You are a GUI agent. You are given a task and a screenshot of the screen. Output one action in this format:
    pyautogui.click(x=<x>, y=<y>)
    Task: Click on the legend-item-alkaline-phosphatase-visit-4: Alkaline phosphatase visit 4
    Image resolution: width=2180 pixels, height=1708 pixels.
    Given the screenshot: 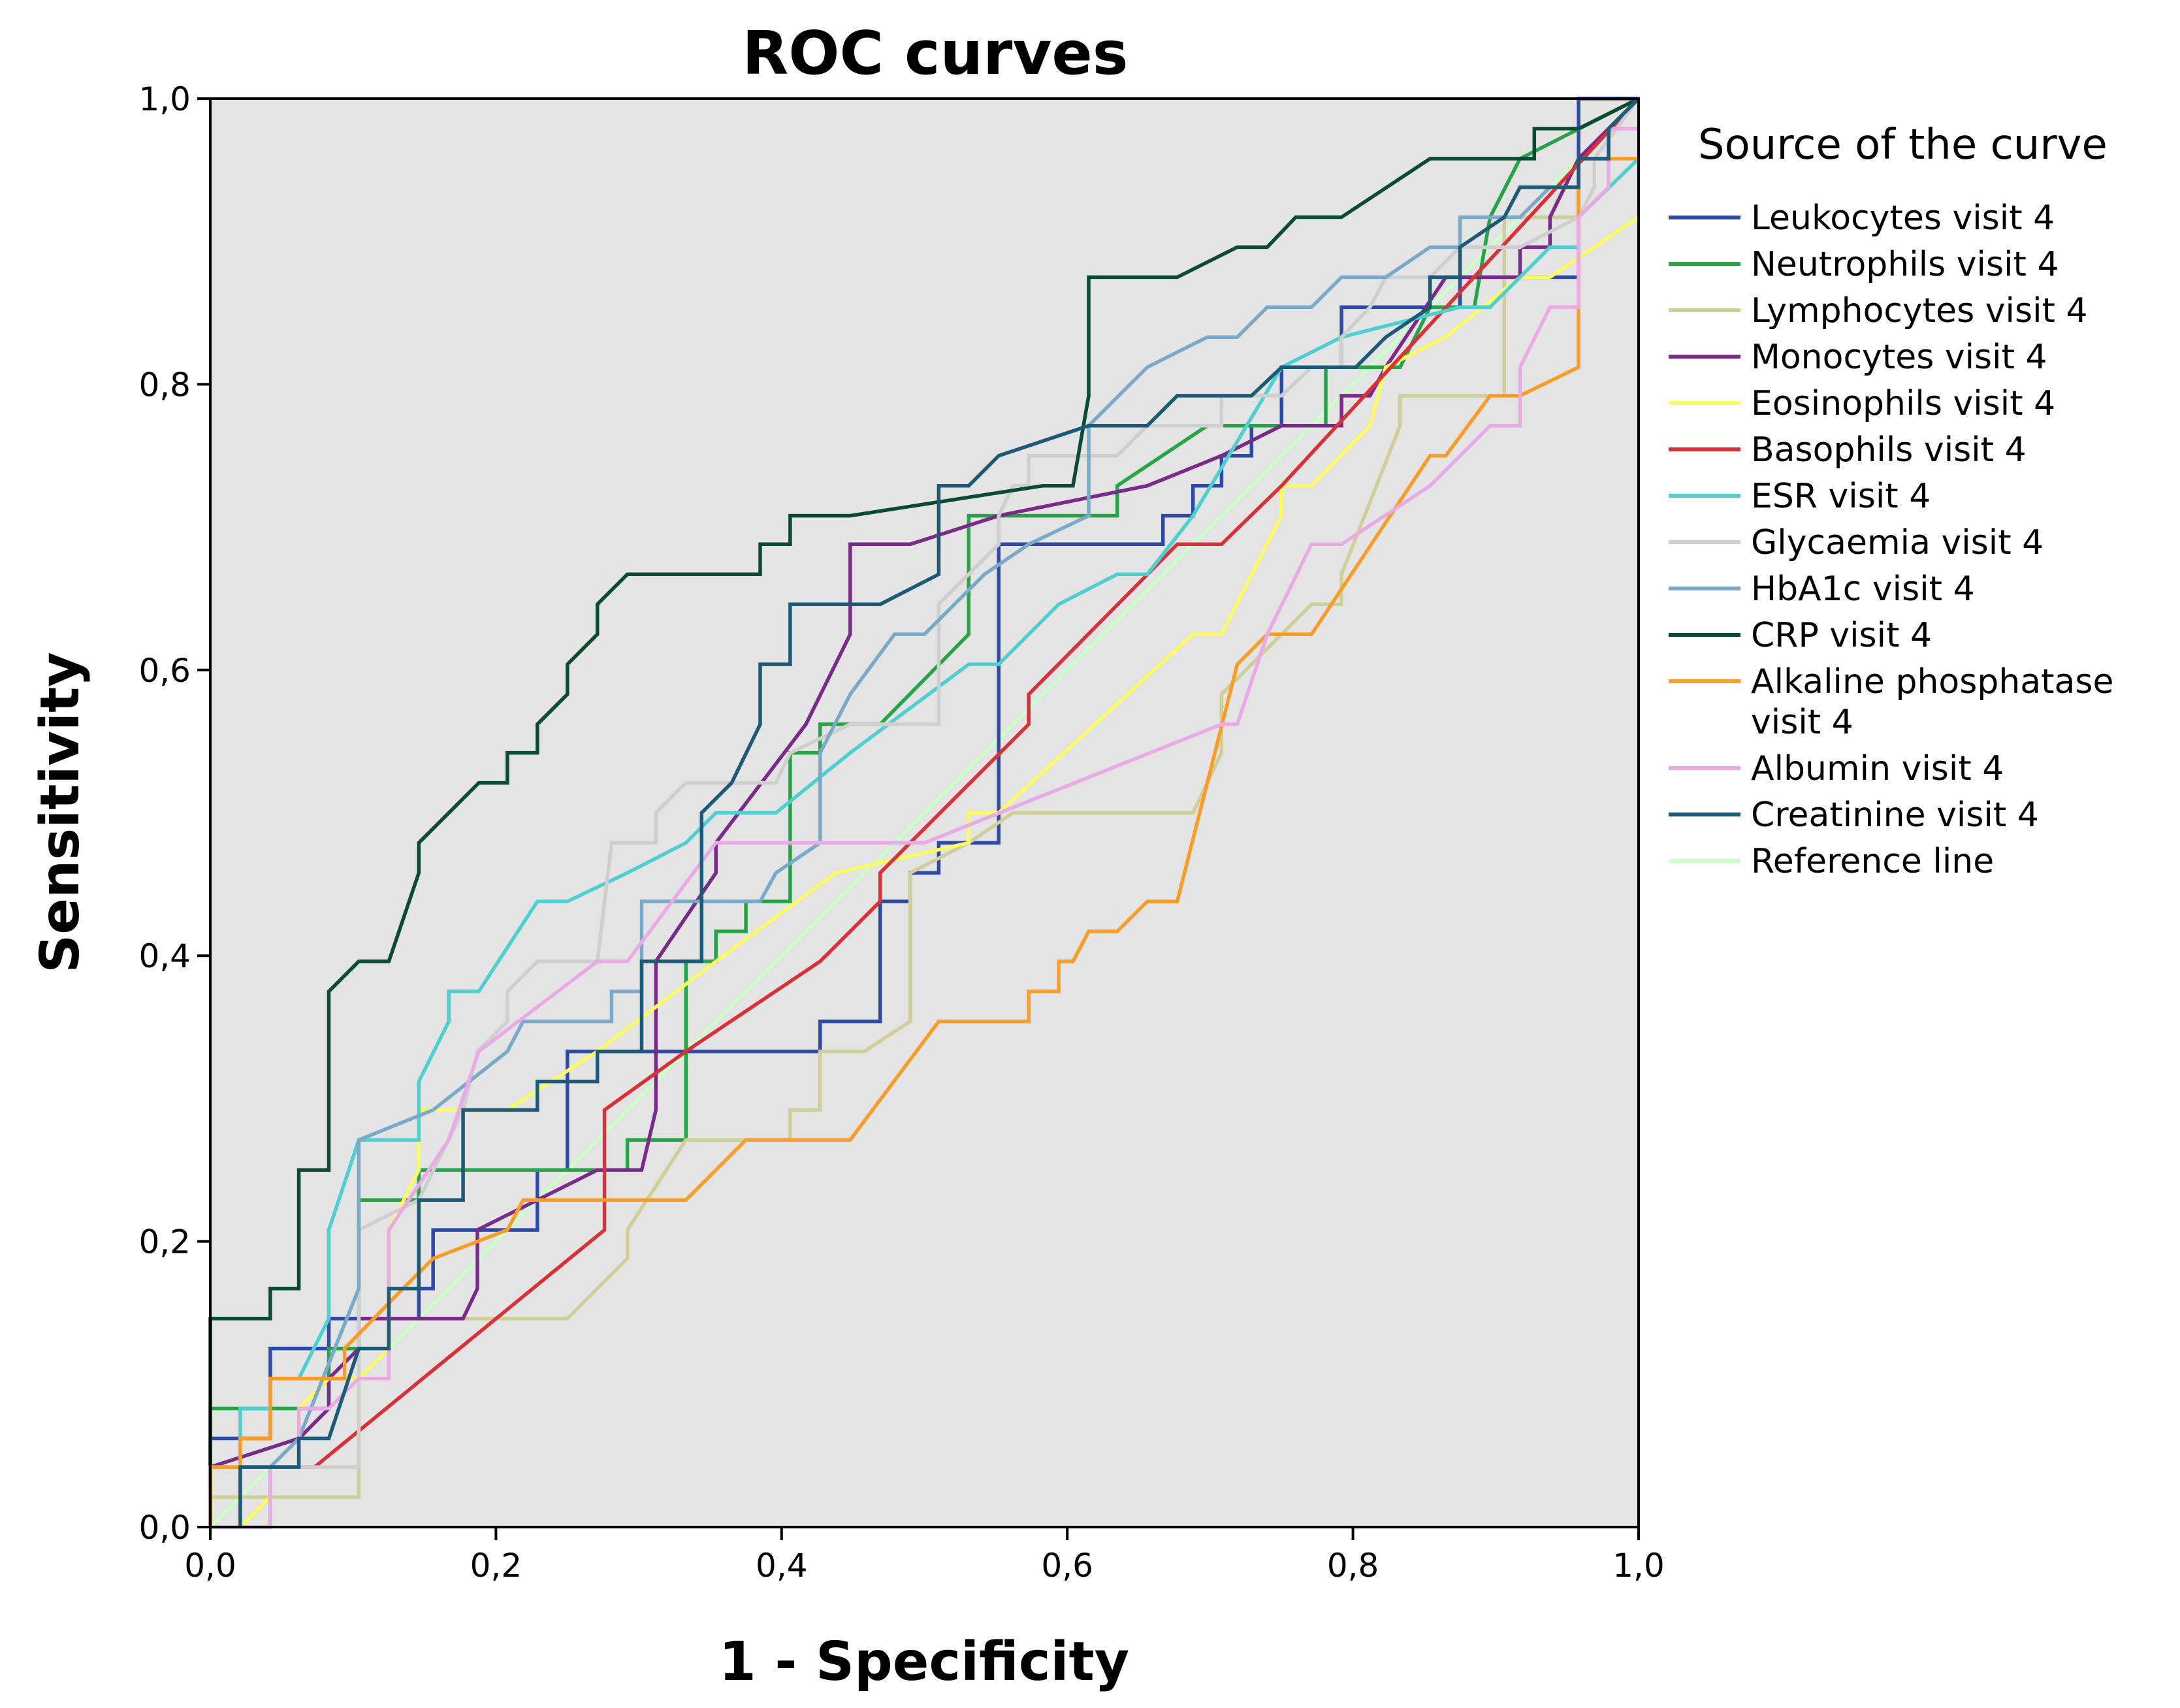 What is the action you would take?
    pyautogui.click(x=1891, y=702)
    